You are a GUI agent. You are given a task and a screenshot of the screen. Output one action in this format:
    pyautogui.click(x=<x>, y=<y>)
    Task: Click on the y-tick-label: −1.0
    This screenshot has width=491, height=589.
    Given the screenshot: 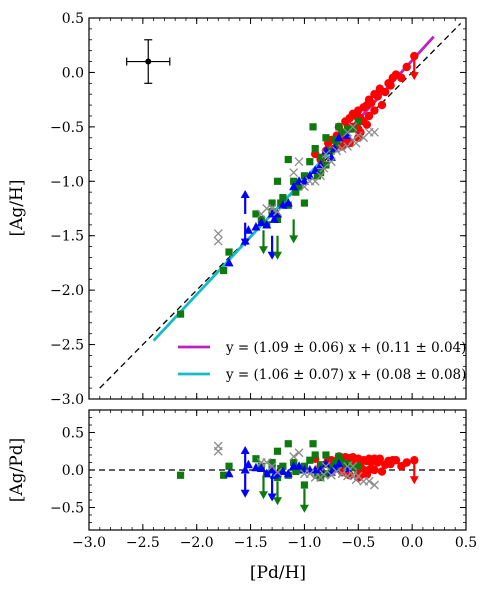 What is the action you would take?
    pyautogui.click(x=67, y=182)
    